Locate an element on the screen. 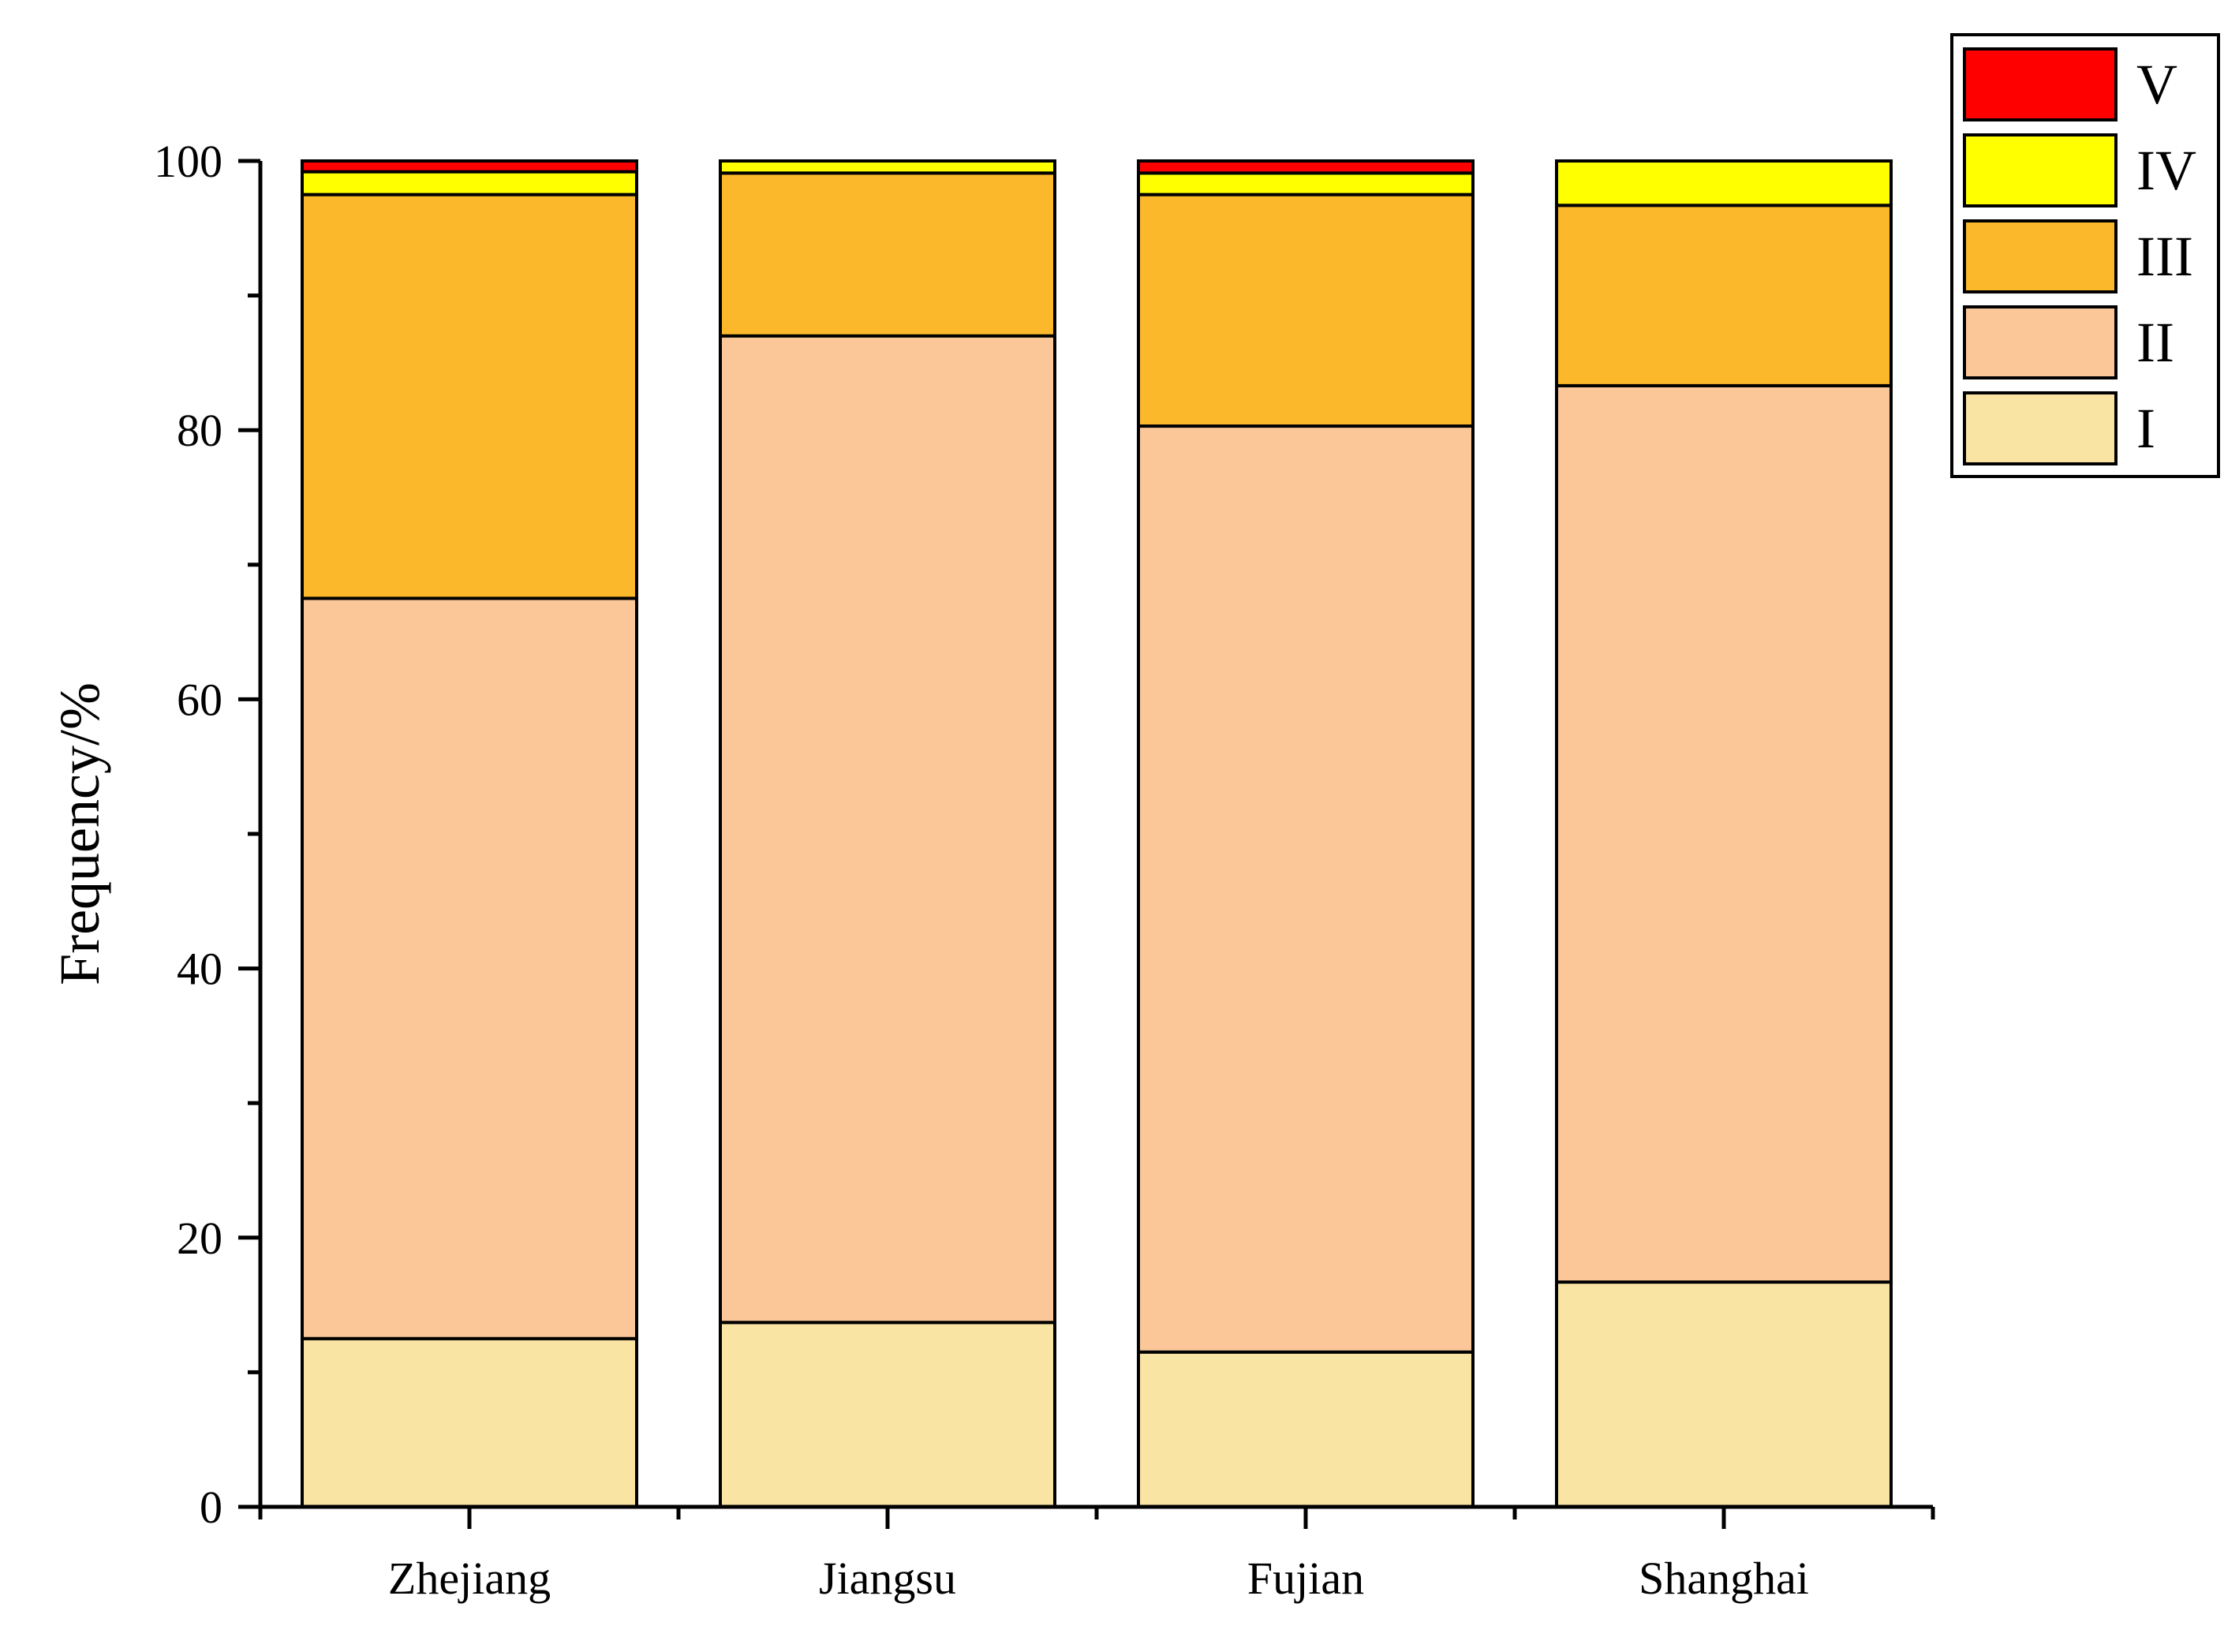 The width and height of the screenshot is (2239, 1652). legend-label-v: V is located at coordinates (2156, 84).